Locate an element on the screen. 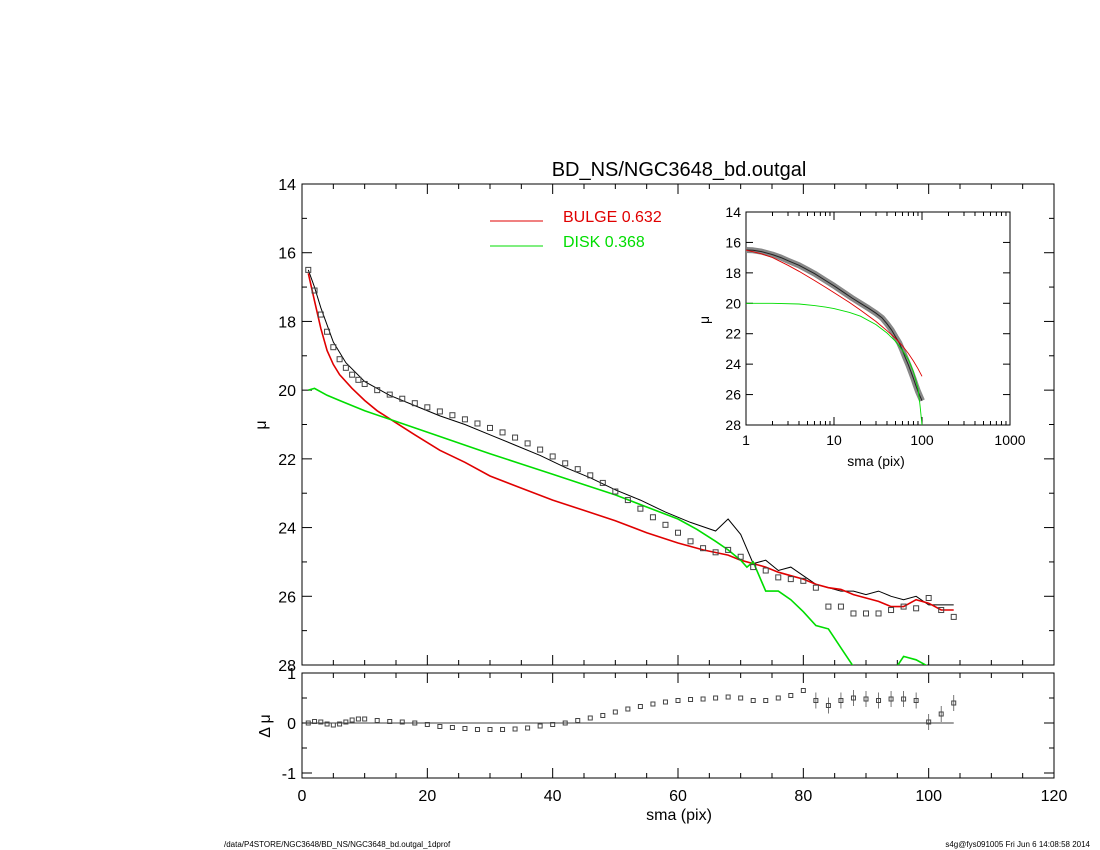  inset-y-tick-label: 16 is located at coordinates (733, 242).